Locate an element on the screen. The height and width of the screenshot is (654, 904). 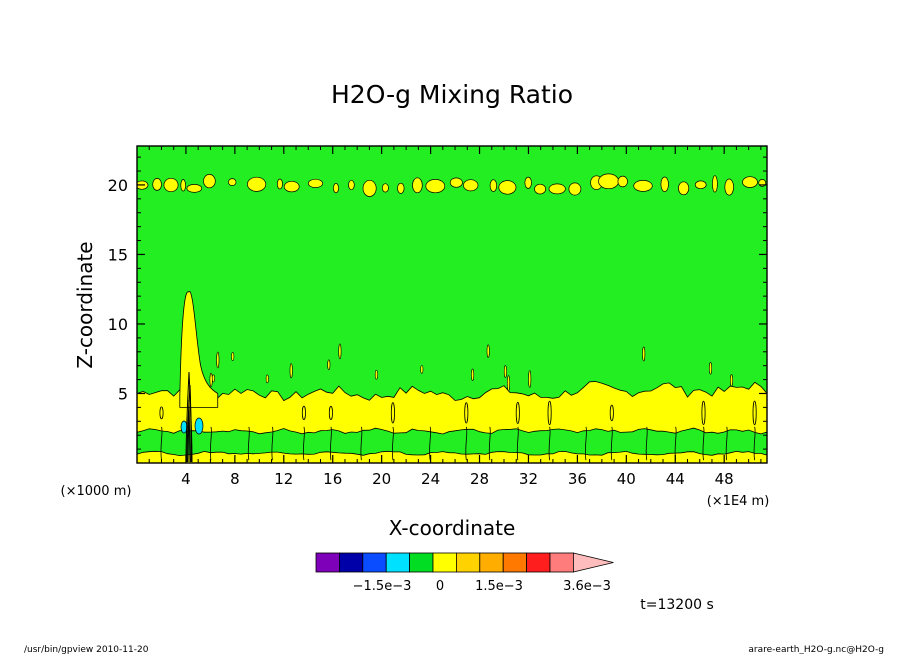
y-tick-label: 15 is located at coordinates (118, 254).